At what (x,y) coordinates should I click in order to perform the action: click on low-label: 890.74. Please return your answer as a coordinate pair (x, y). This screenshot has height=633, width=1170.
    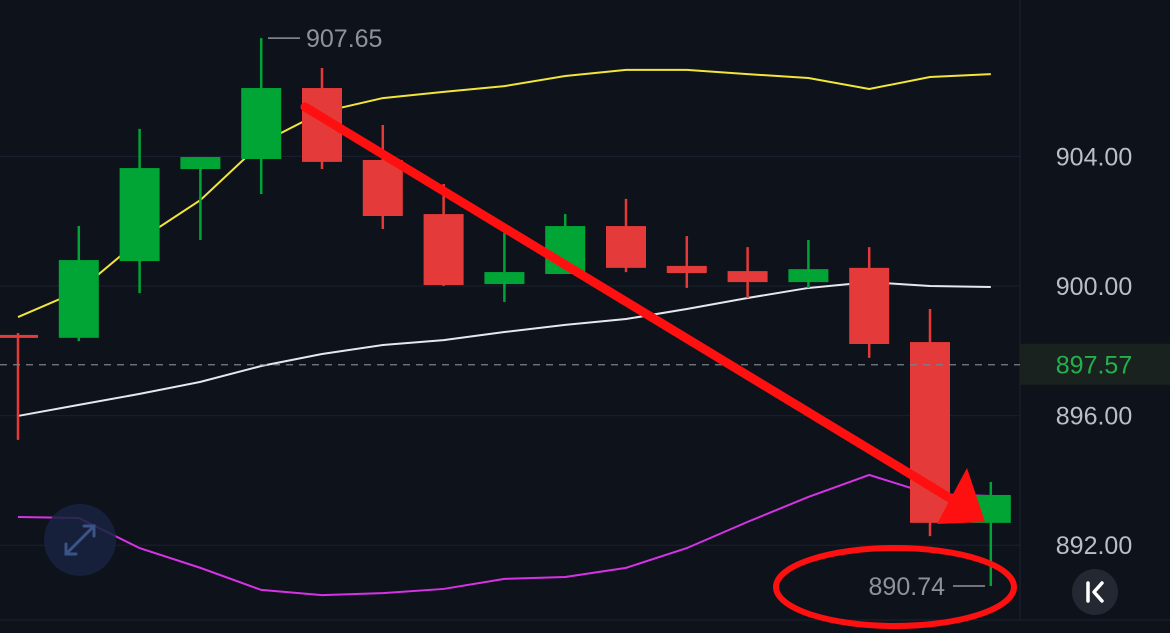
    Looking at the image, I should click on (907, 587).